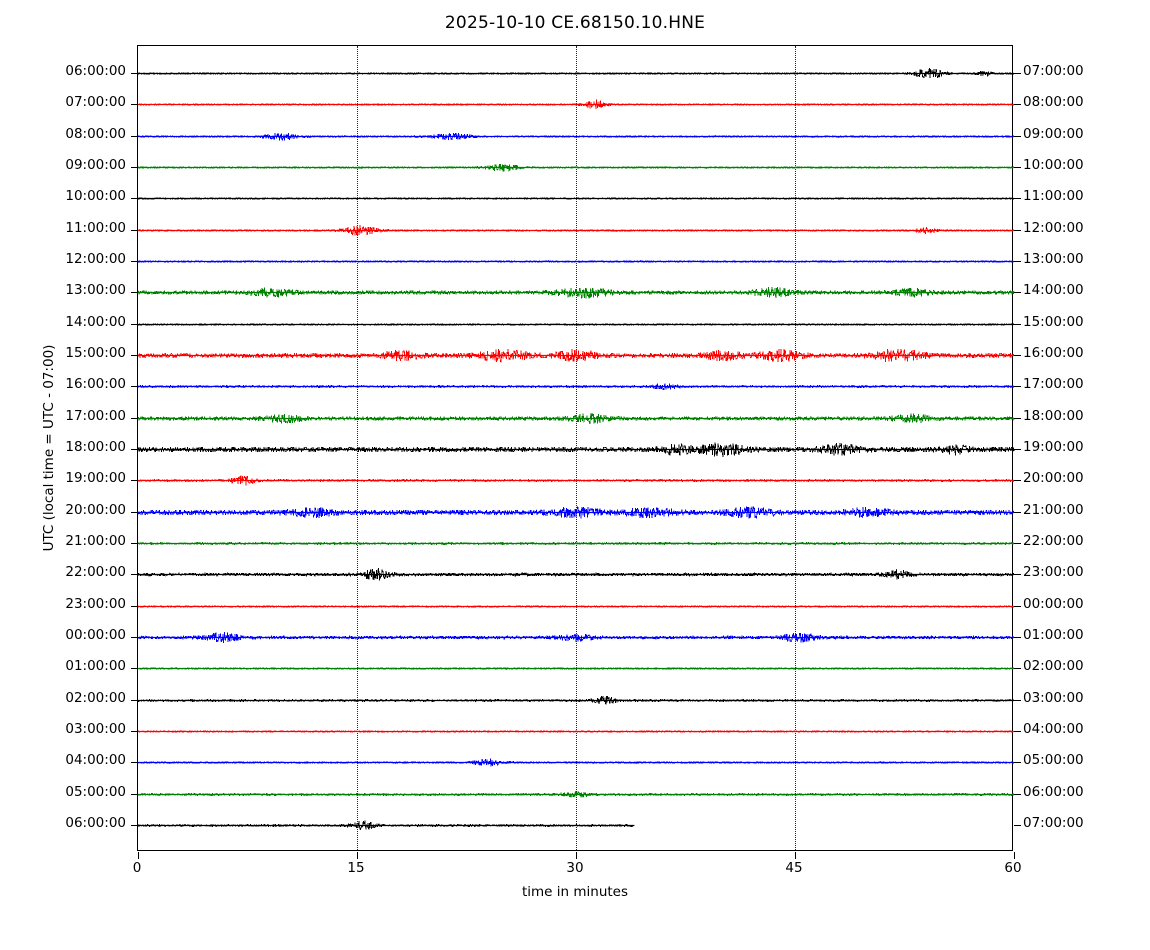 This screenshot has width=1150, height=950. What do you see at coordinates (1053, 729) in the screenshot?
I see `y-ticklabel-right: 04:00:00` at bounding box center [1053, 729].